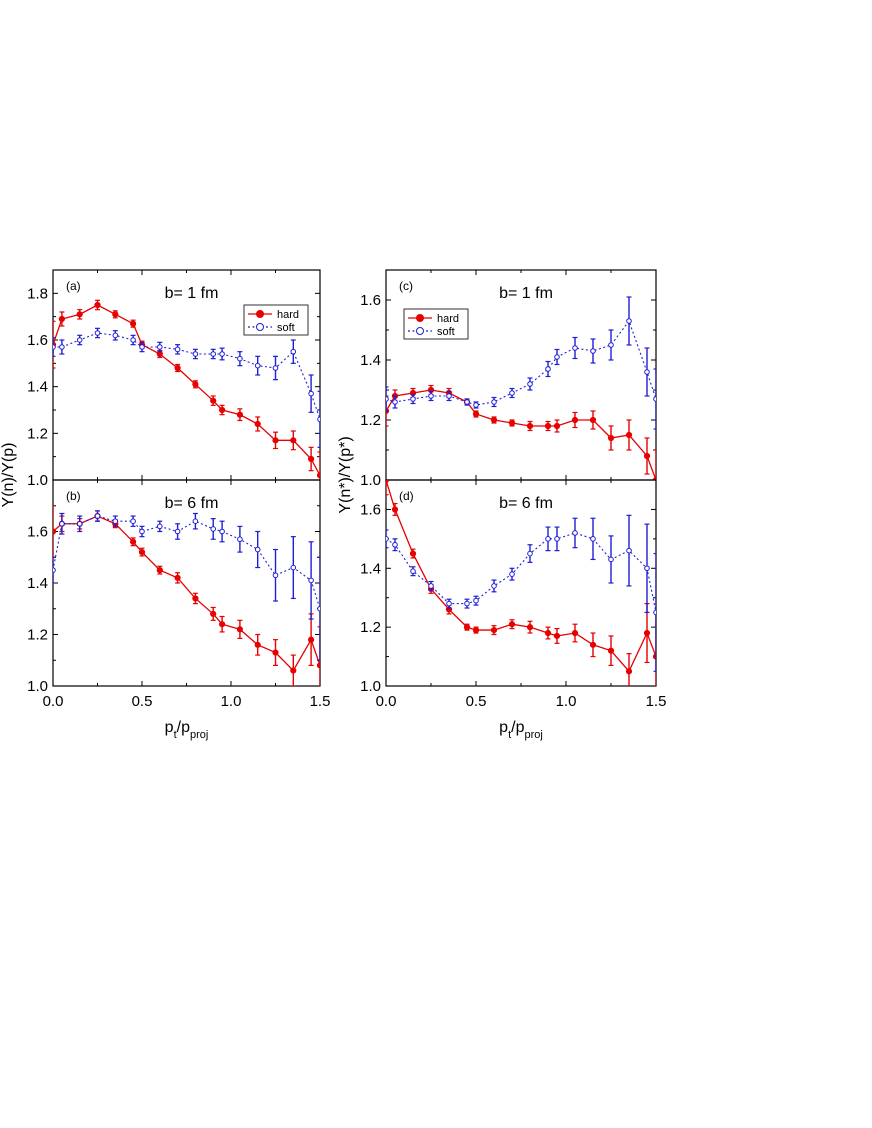  What do you see at coordinates (370, 480) in the screenshot?
I see `y-tick-label: 1.0` at bounding box center [370, 480].